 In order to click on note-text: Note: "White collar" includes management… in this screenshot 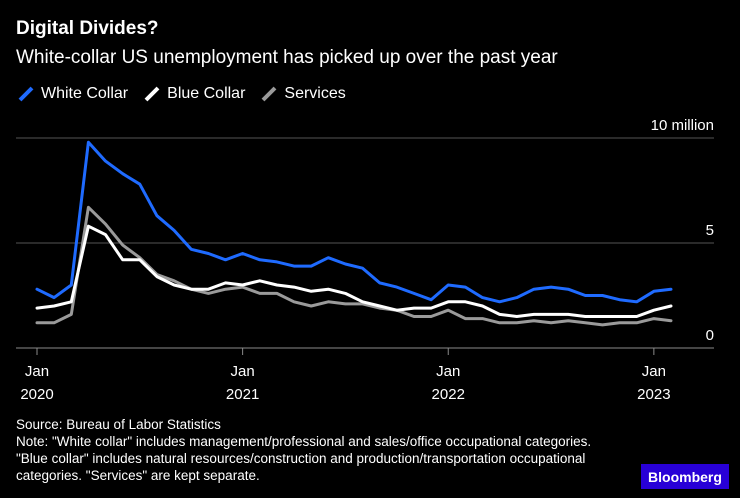, I will do `click(304, 458)`.